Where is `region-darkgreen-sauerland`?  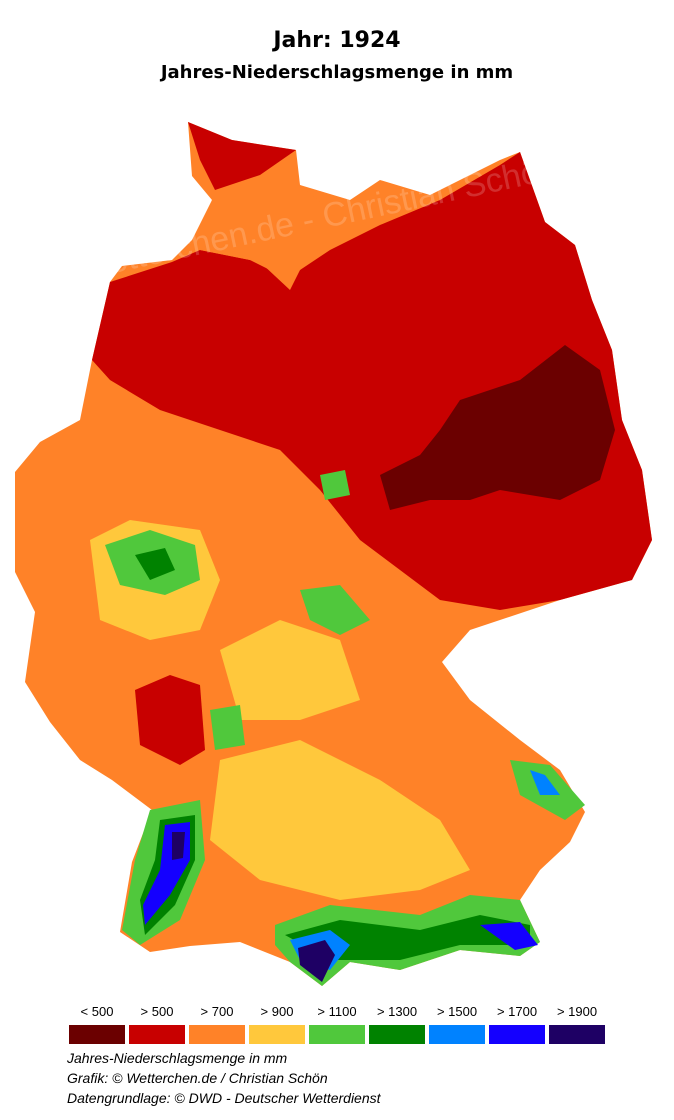 region-darkgreen-sauerland is located at coordinates (155, 564).